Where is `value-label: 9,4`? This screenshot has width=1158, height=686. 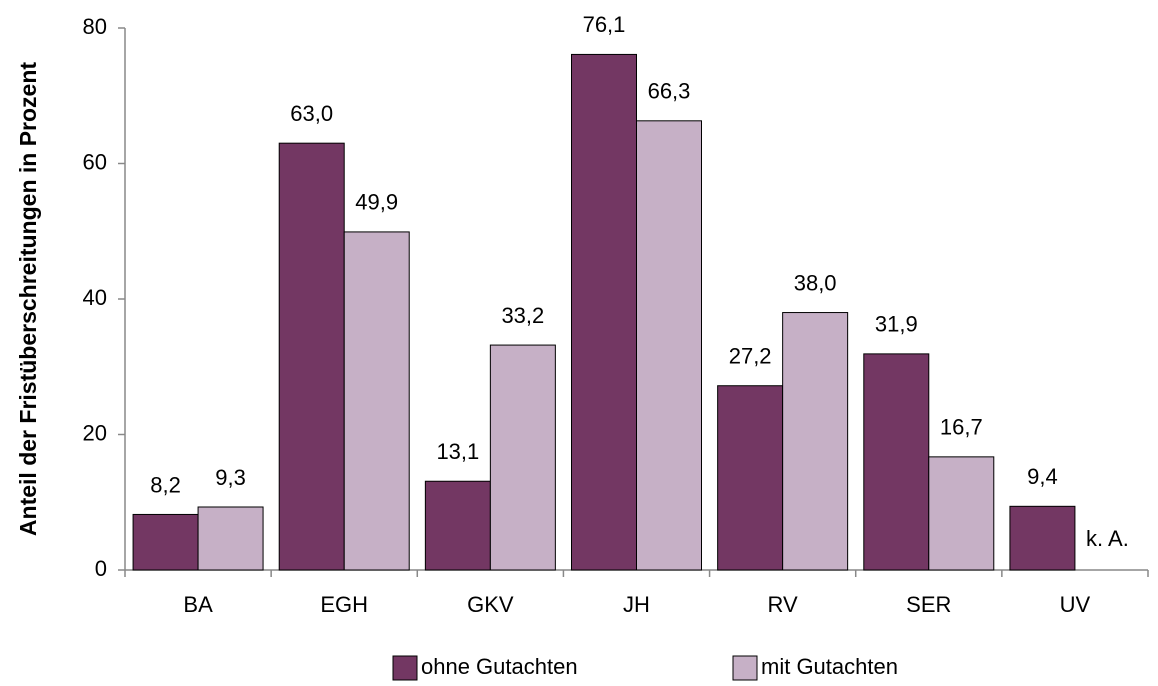 value-label: 9,4 is located at coordinates (1042, 476).